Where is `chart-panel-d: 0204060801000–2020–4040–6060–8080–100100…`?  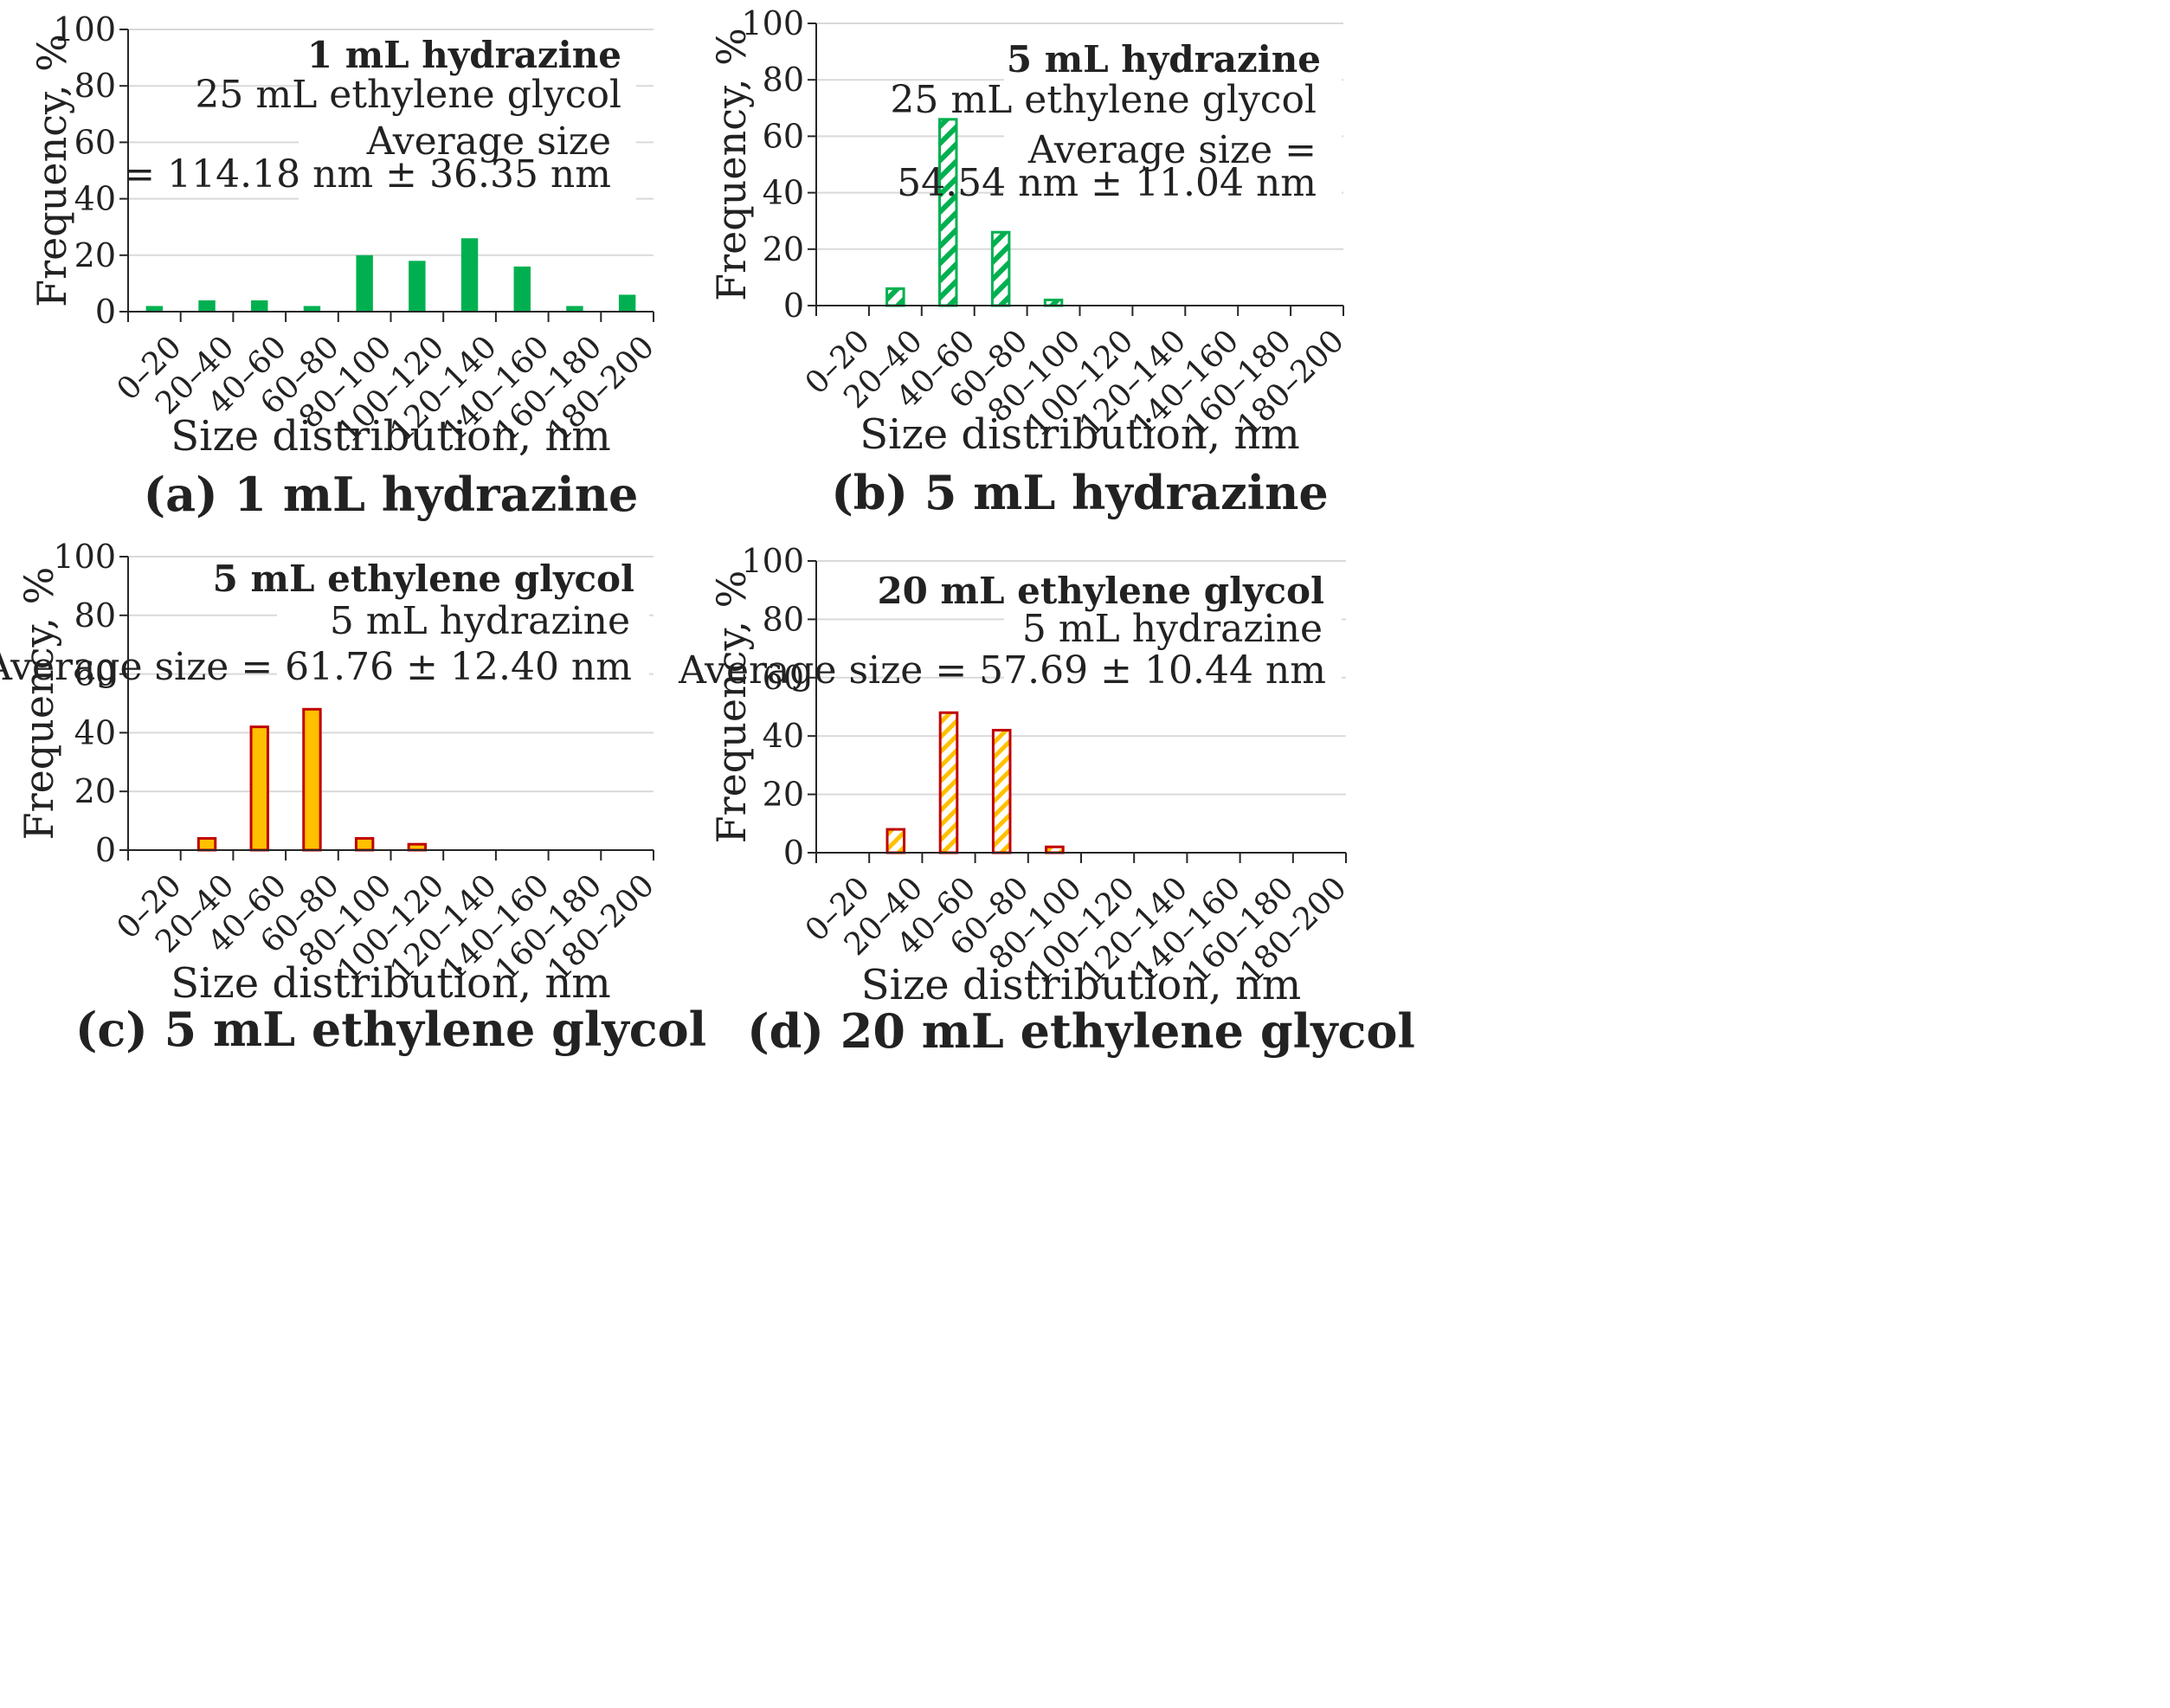
chart-panel-d: 0204060801000–2020–4040–6060–8080–100100… is located at coordinates (1046, 800).